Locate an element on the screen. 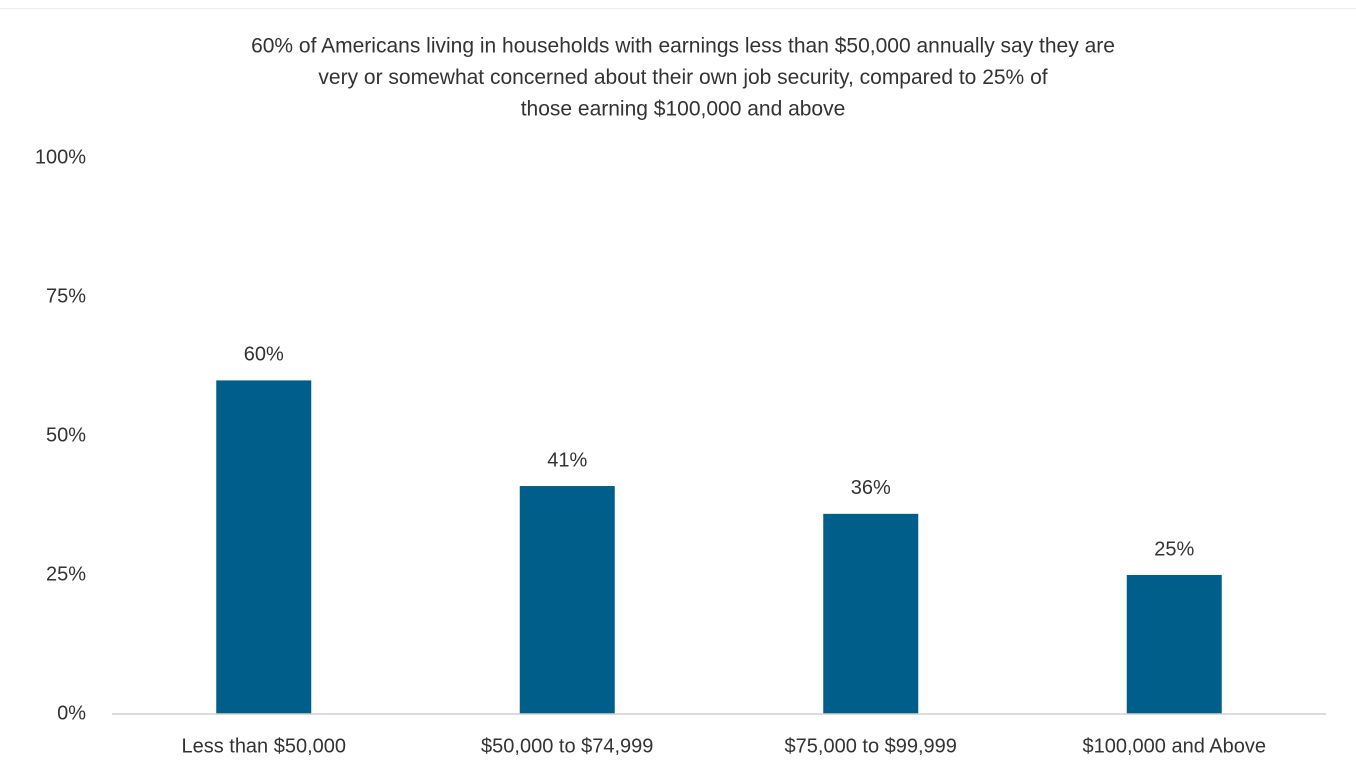  y-tick-label: 25% is located at coordinates (66, 574).